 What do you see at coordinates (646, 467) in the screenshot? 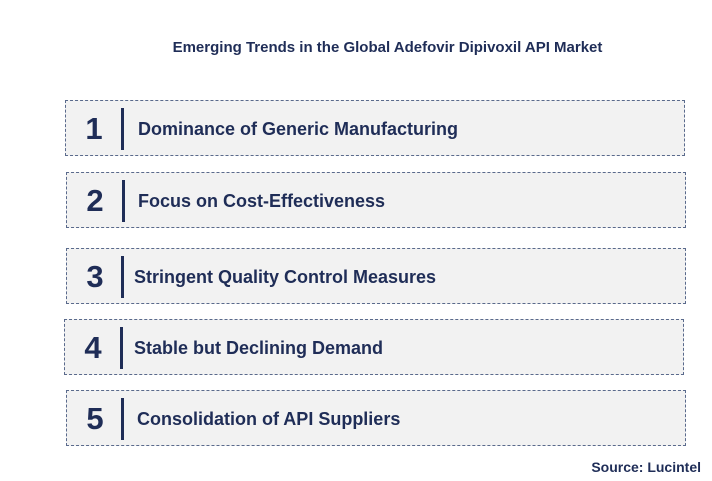
I see `source-note: Source: Lucintel` at bounding box center [646, 467].